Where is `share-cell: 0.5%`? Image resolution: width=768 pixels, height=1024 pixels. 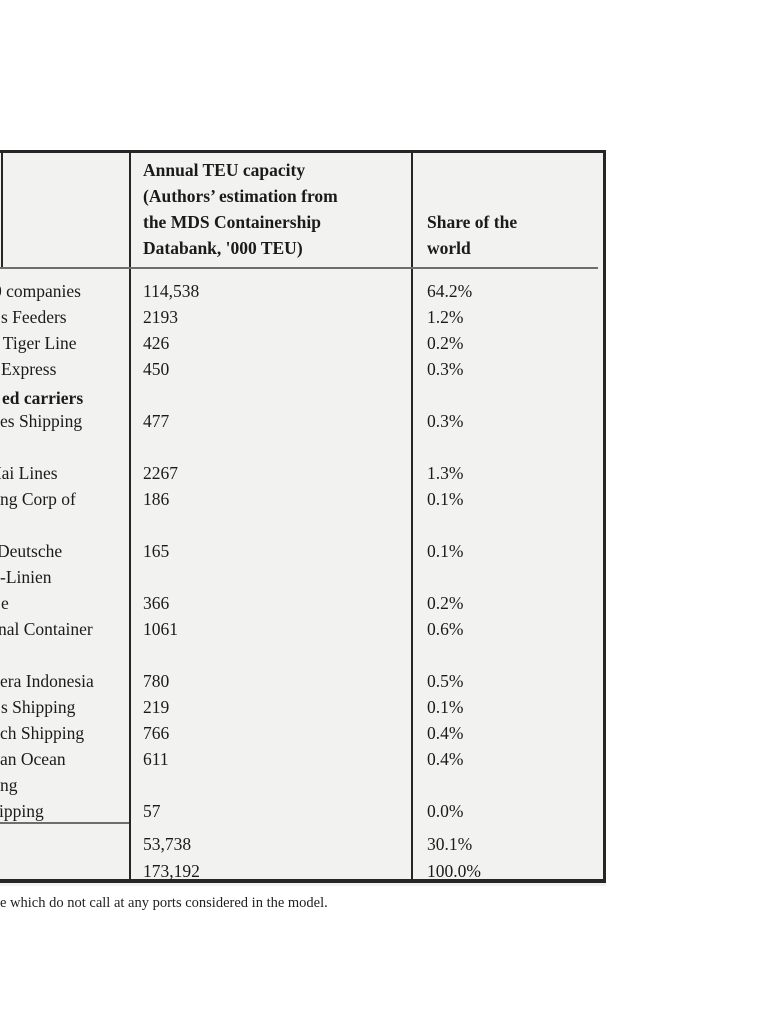
share-cell: 0.5% is located at coordinates (445, 681).